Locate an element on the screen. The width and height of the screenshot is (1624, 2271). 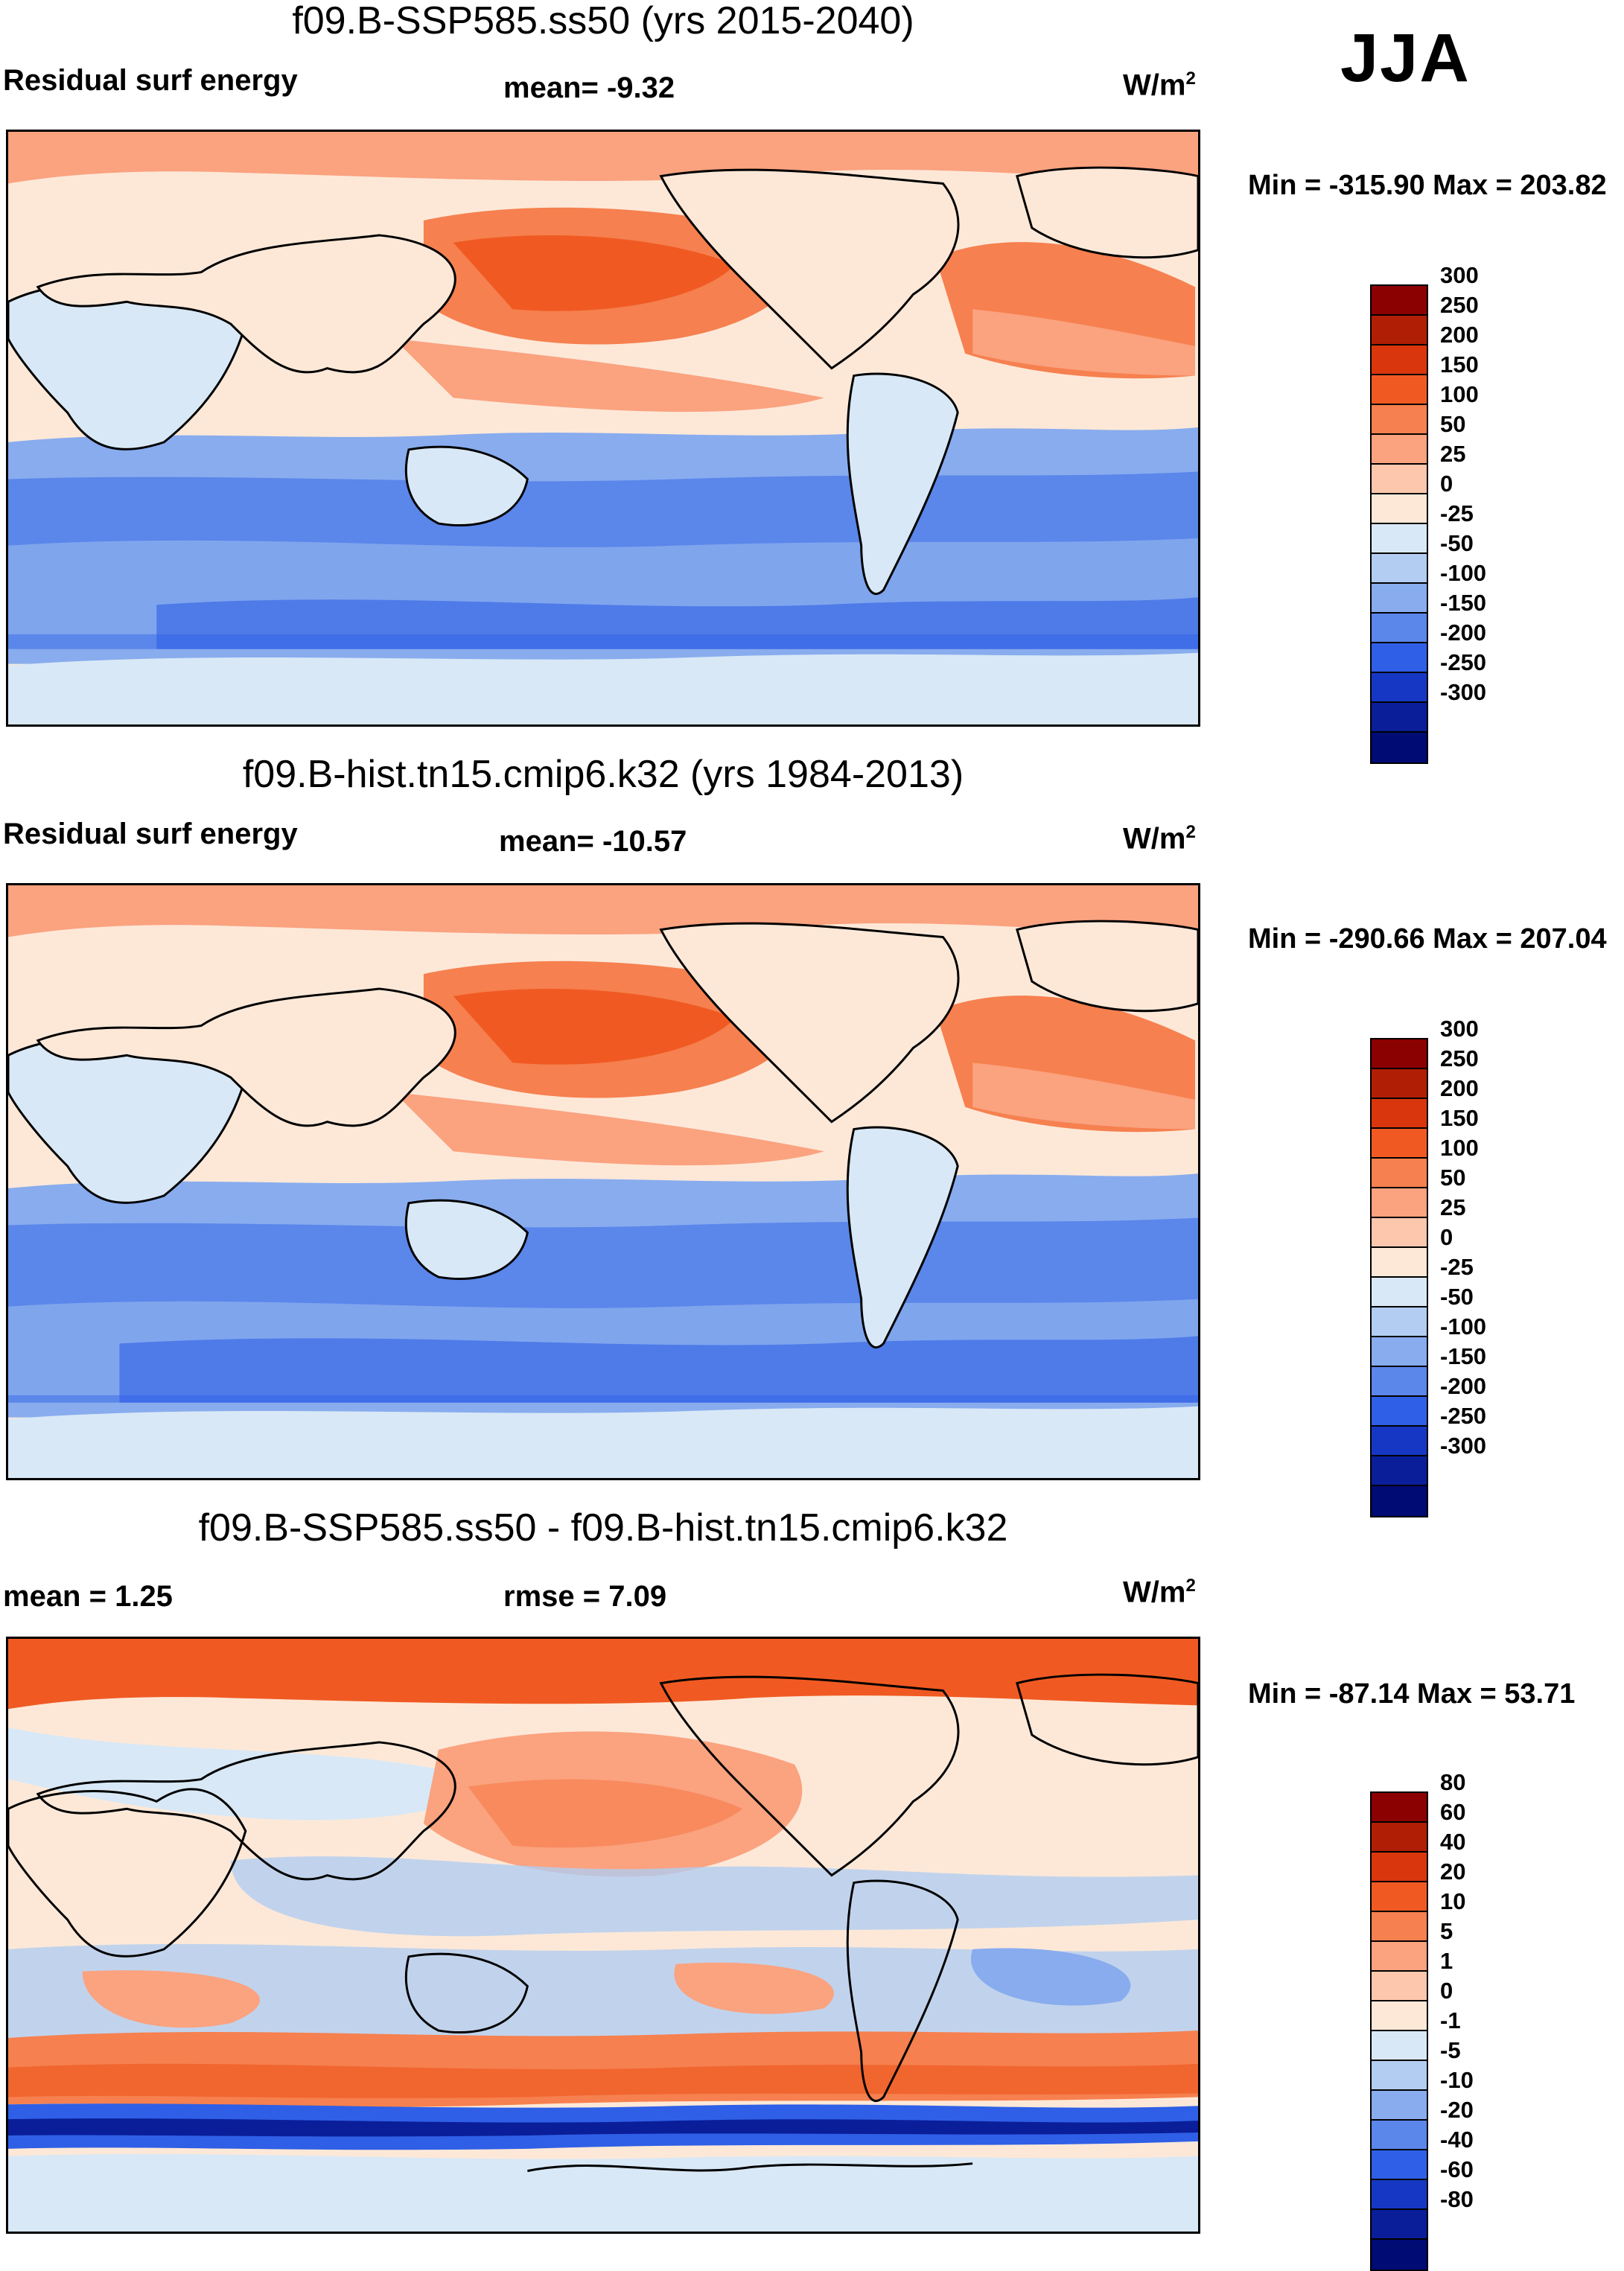
panel1-units: W/m2 is located at coordinates (1159, 85).